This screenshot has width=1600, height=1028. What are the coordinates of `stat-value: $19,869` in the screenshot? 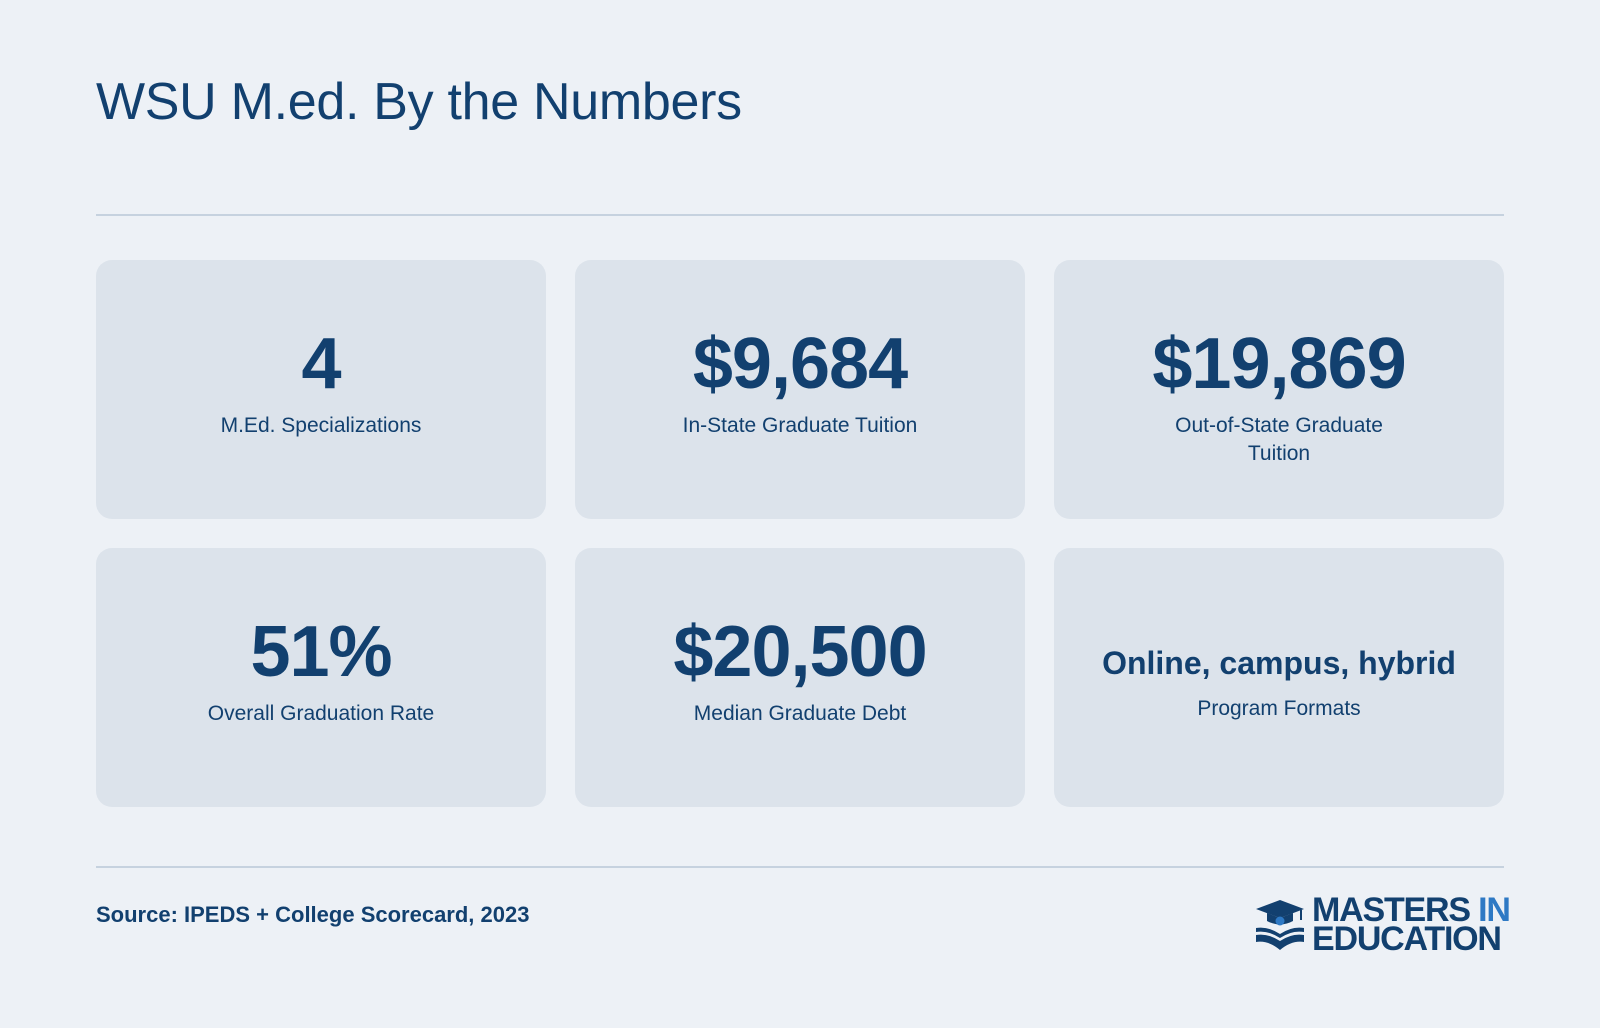 It's located at (1279, 364).